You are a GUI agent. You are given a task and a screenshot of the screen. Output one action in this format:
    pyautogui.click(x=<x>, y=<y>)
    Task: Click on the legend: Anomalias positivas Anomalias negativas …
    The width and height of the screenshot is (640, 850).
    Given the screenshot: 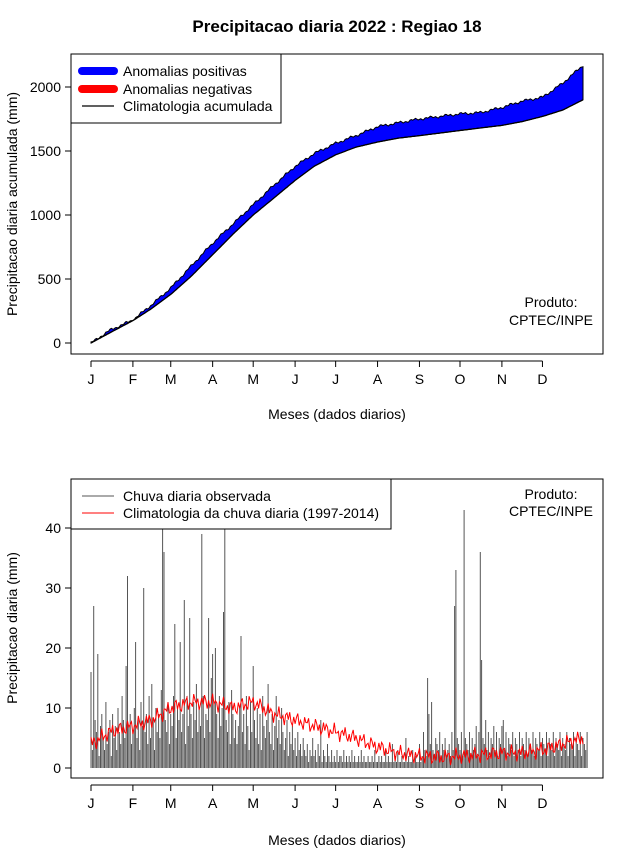 What is the action you would take?
    pyautogui.click(x=176, y=88)
    